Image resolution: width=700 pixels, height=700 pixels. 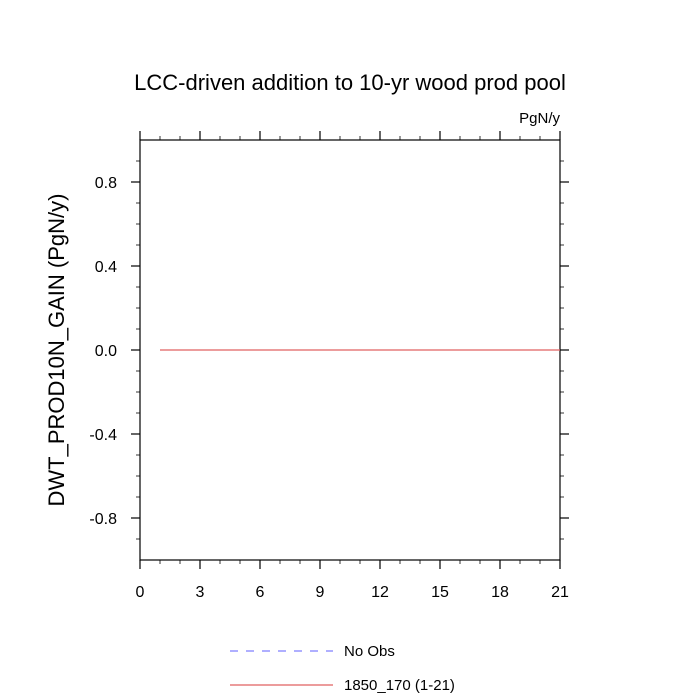 What do you see at coordinates (140, 592) in the screenshot?
I see `x-tick-label: 0` at bounding box center [140, 592].